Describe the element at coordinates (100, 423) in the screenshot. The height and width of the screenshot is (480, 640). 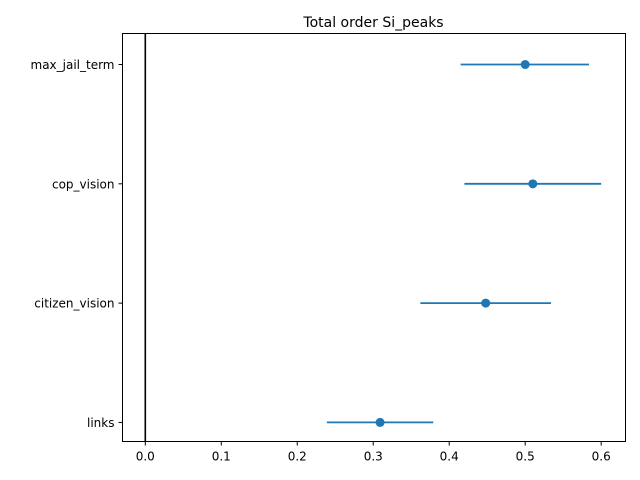
I see `y-tick-label: links` at that location.